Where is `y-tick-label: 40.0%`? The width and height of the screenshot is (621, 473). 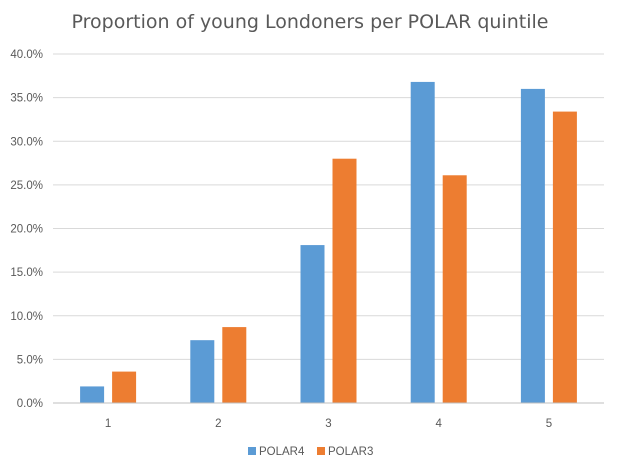
y-tick-label: 40.0% is located at coordinates (26, 55).